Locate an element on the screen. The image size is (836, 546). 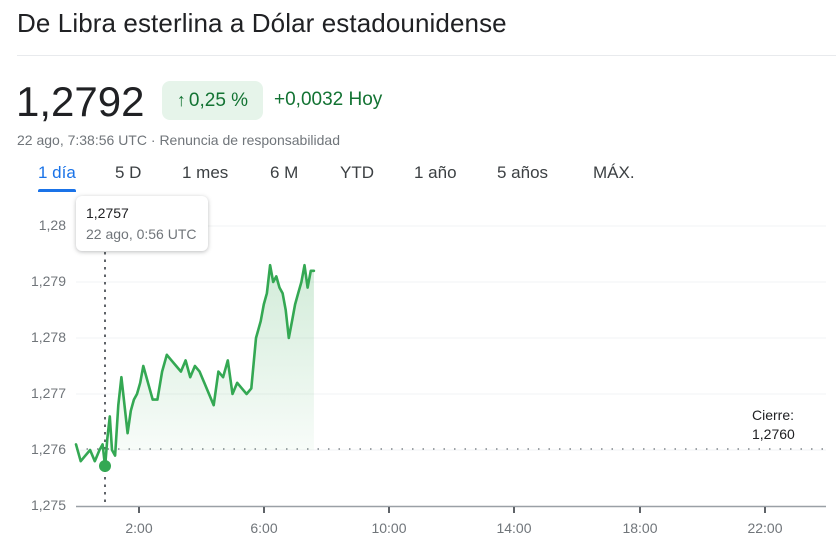
tab-6-months: 6 M is located at coordinates (284, 173).